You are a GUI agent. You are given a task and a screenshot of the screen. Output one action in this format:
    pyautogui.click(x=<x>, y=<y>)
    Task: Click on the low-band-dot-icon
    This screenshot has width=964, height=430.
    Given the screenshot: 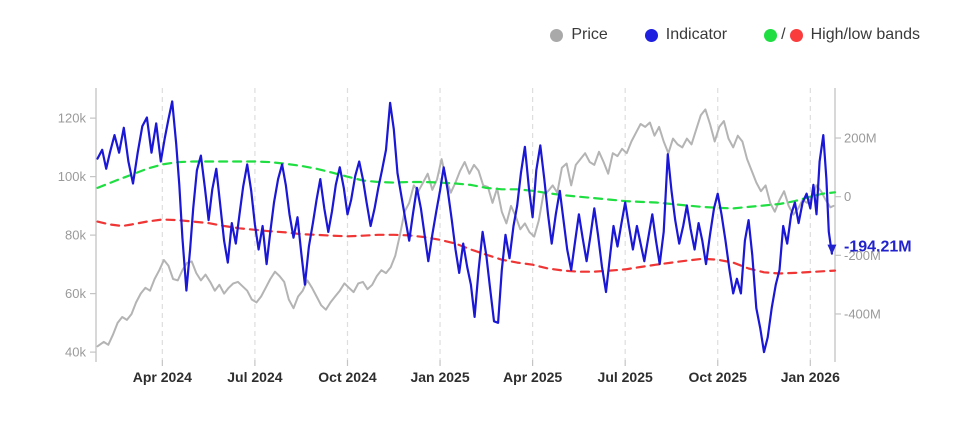 What is the action you would take?
    pyautogui.click(x=796, y=35)
    